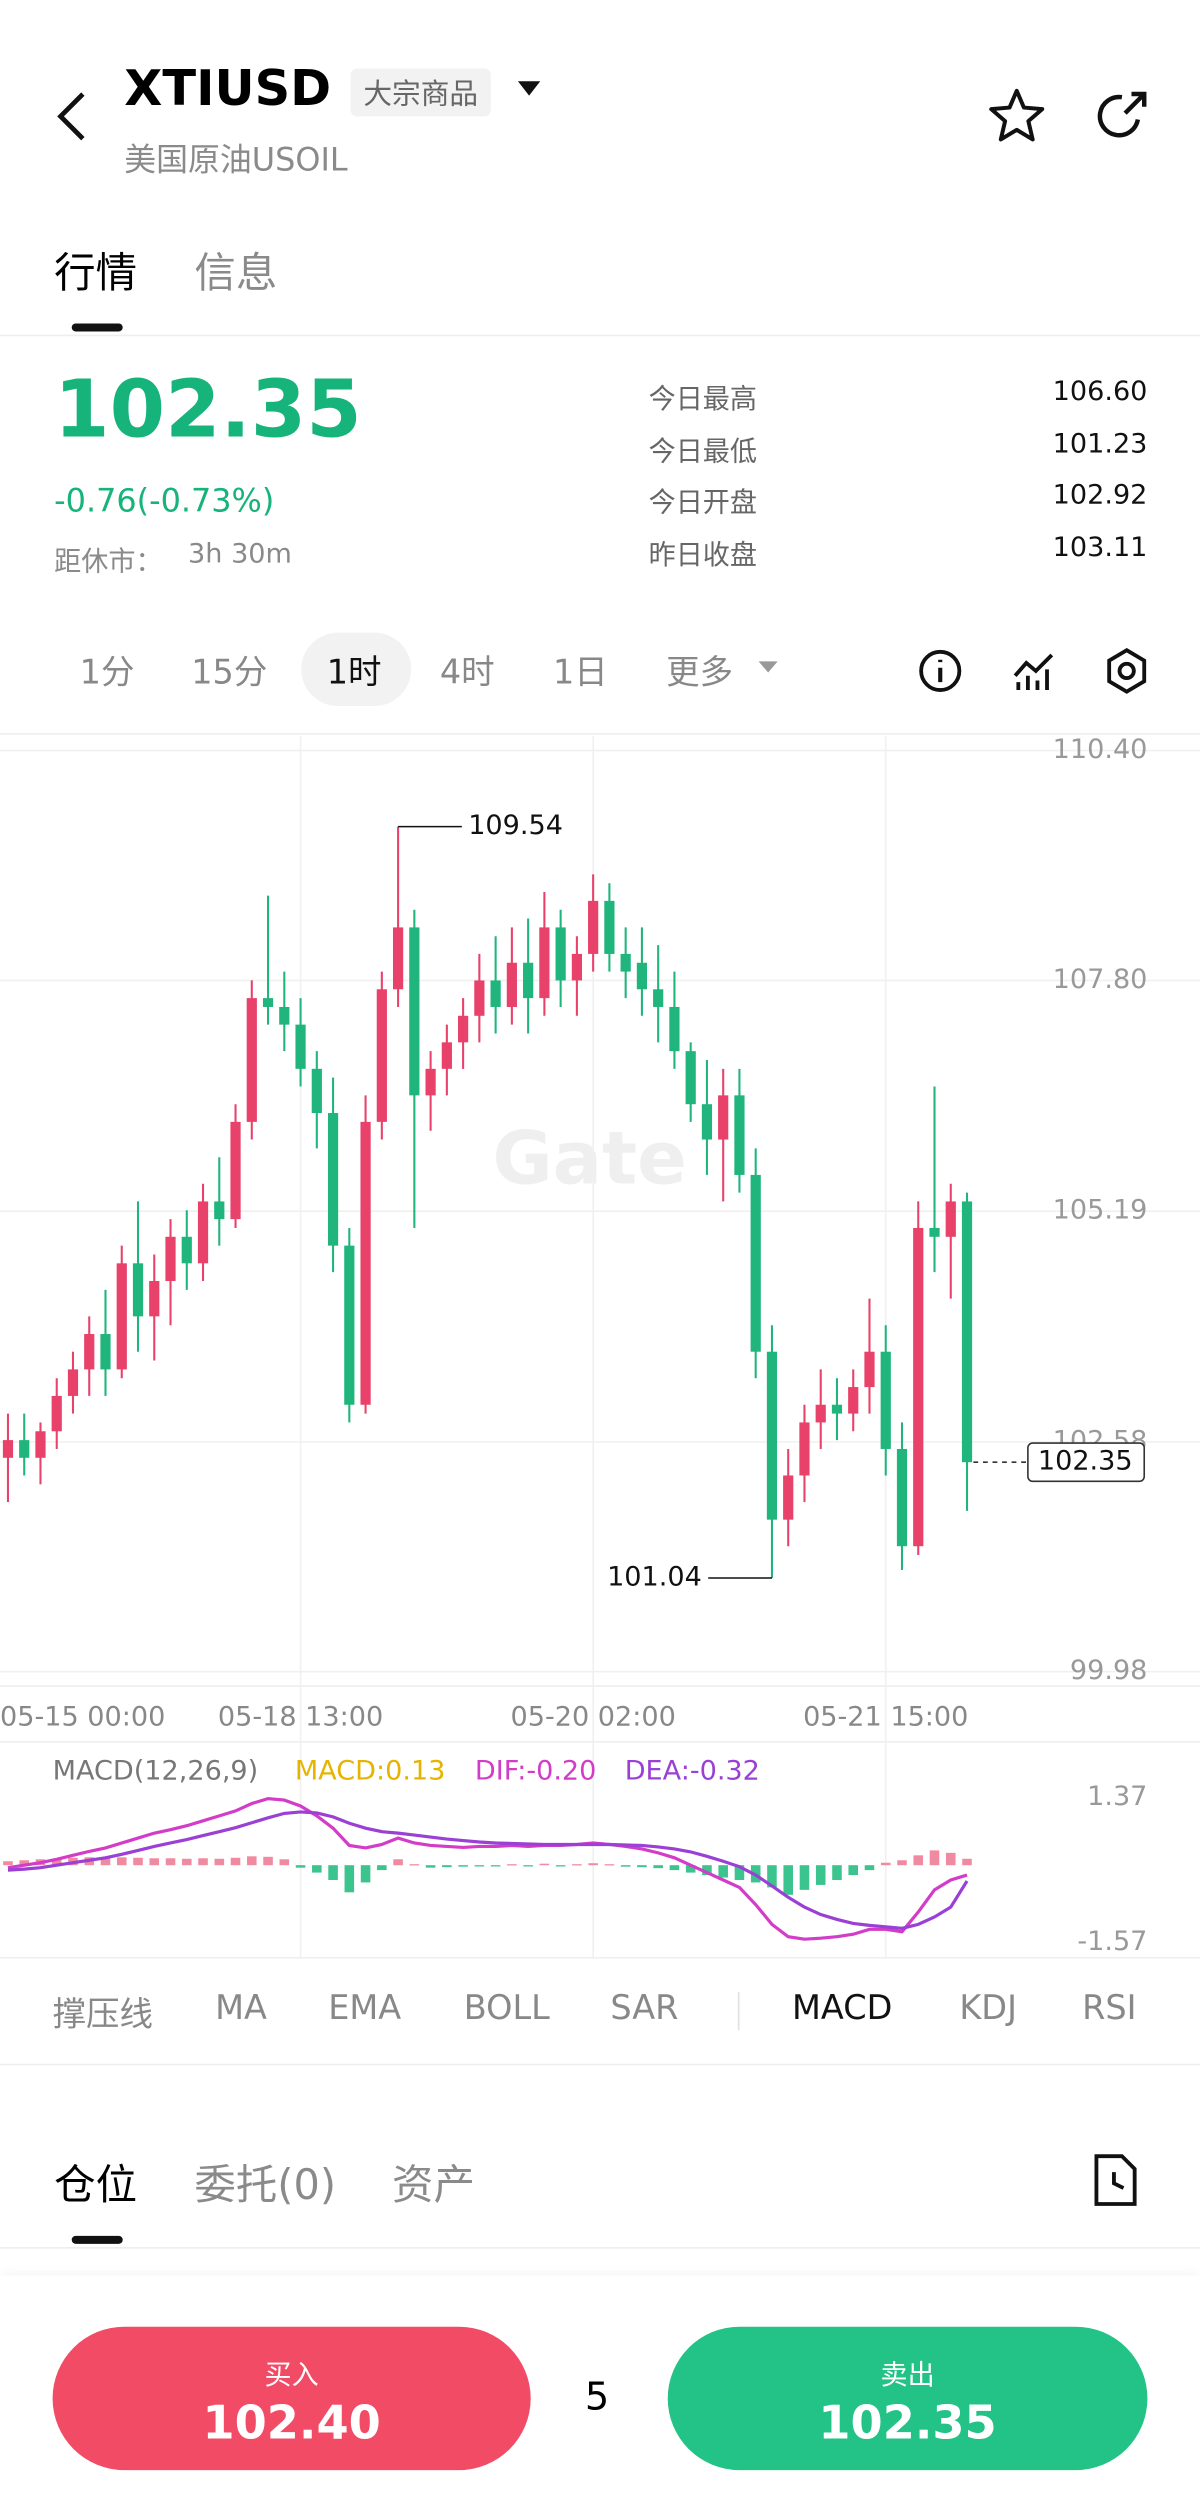  Describe the element at coordinates (692, 1771) in the screenshot. I see `legend-entry: DEA:-0.32` at that location.